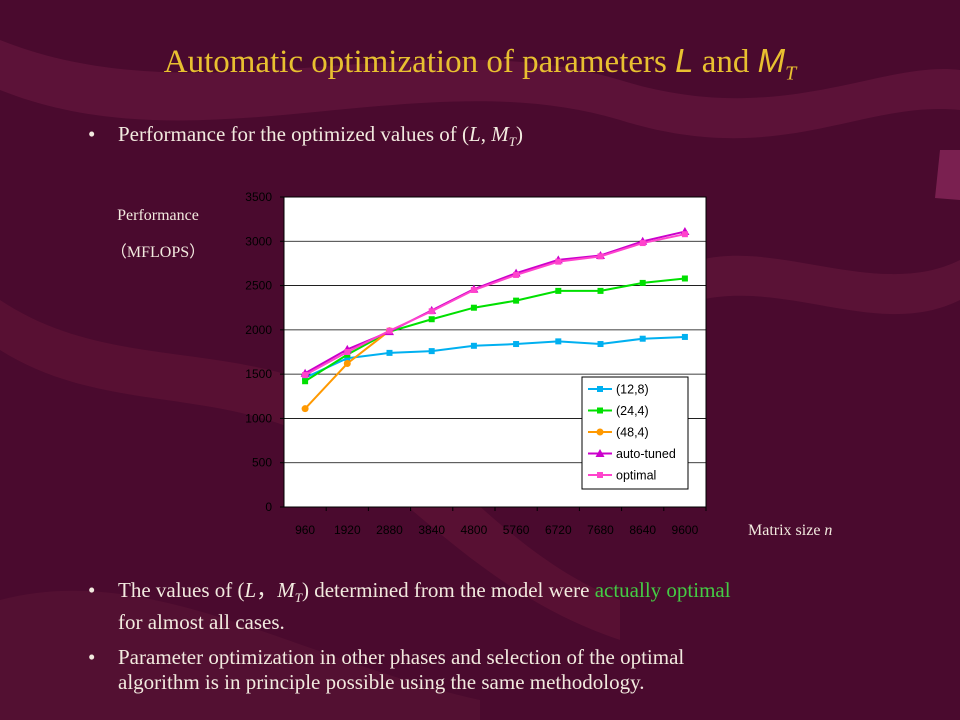 The image size is (960, 720). I want to click on title-and: and, so click(725, 62).